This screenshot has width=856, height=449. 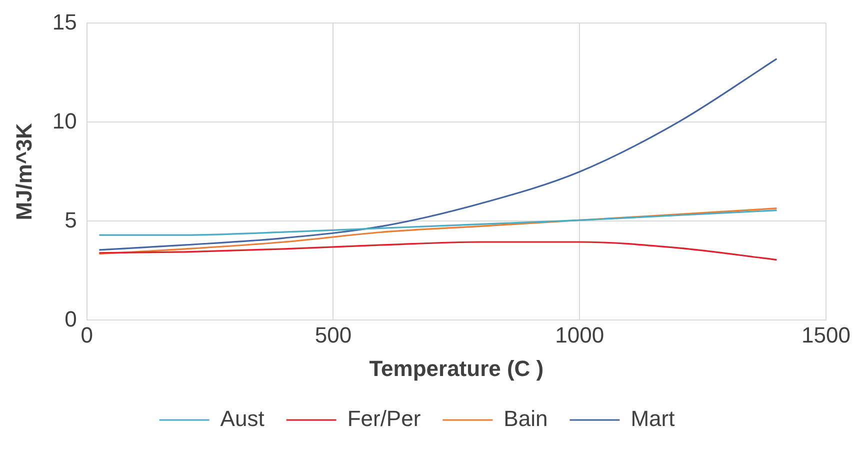 What do you see at coordinates (579, 335) in the screenshot?
I see `x-tick-label: 1000` at bounding box center [579, 335].